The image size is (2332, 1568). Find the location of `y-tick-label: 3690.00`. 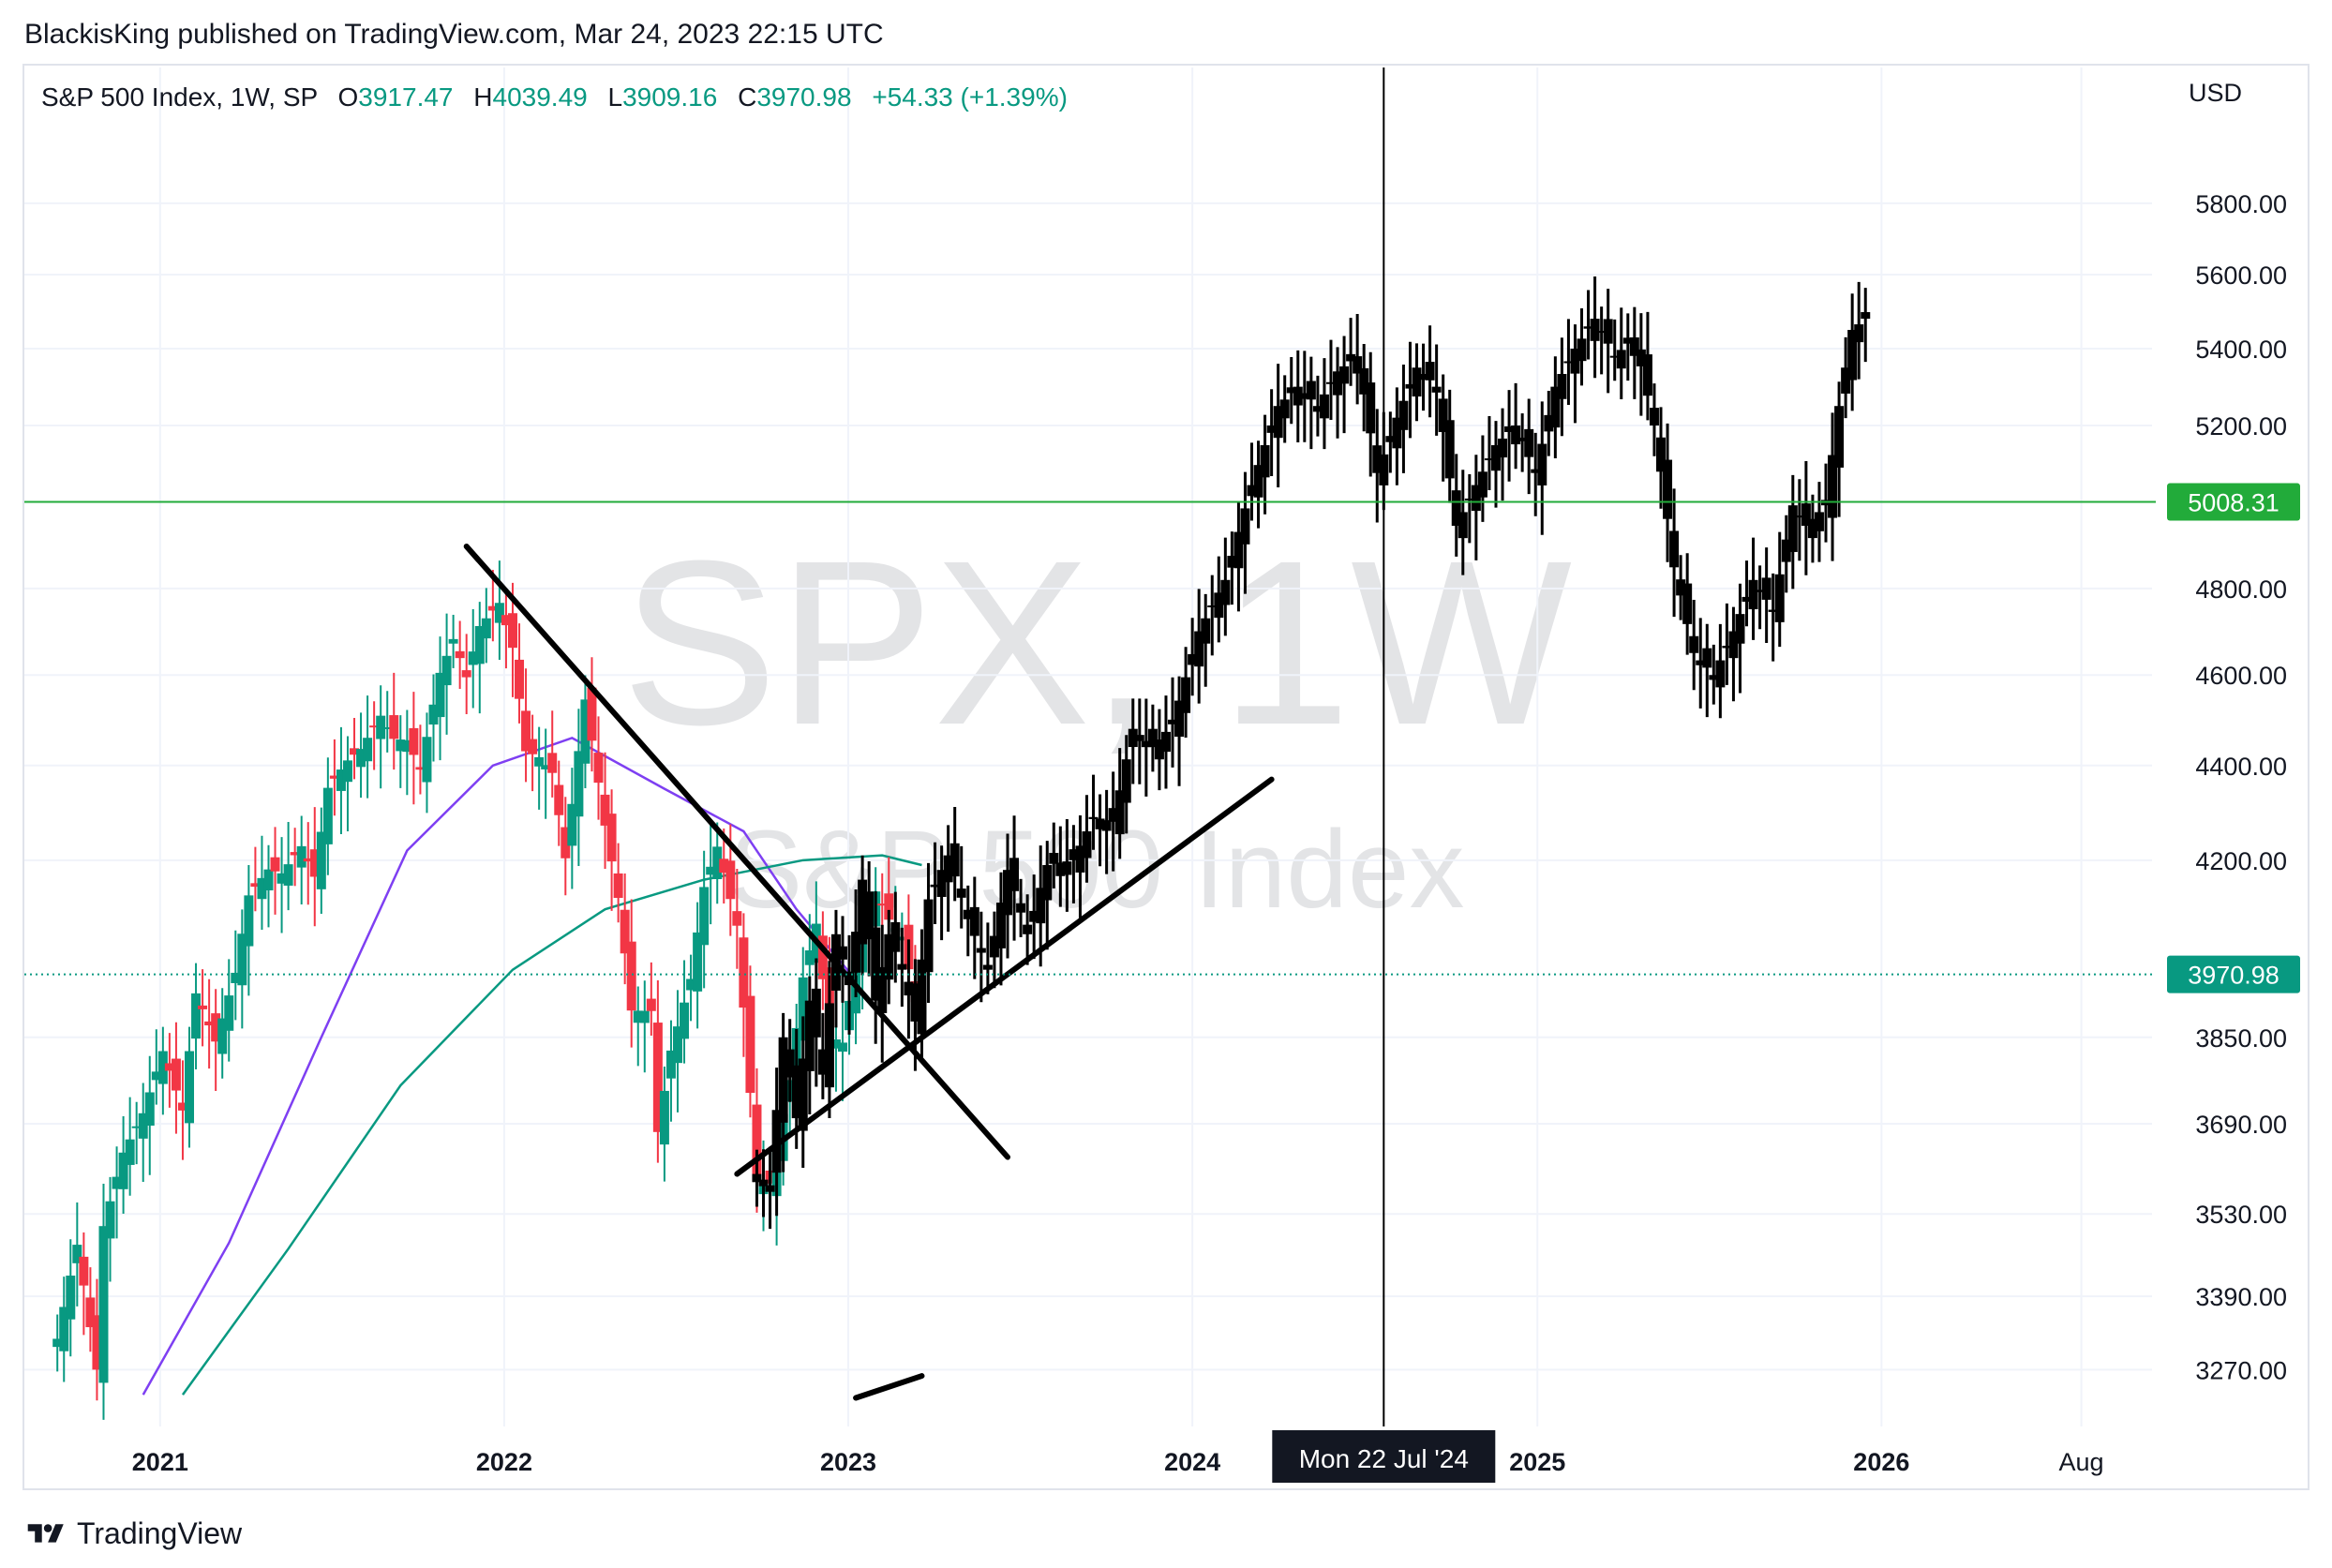

y-tick-label: 3690.00 is located at coordinates (2241, 1125).